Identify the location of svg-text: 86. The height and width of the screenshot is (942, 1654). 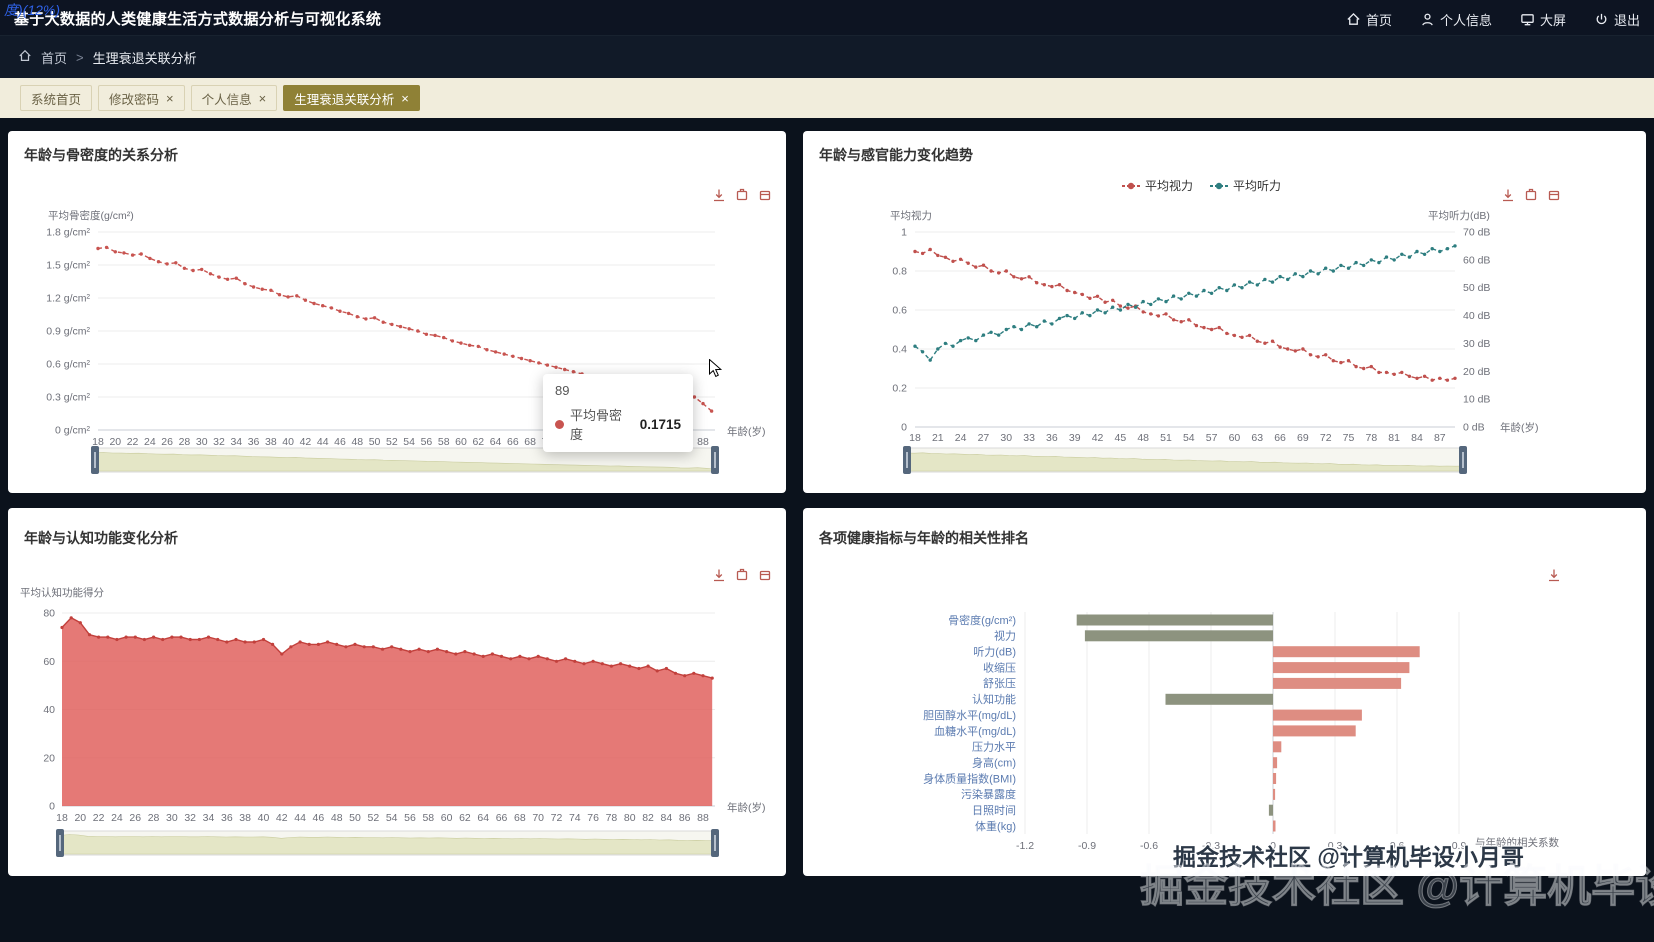
(685, 818).